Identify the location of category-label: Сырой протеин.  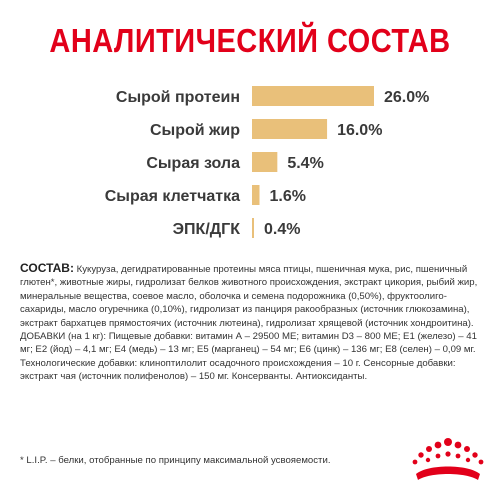
(178, 97).